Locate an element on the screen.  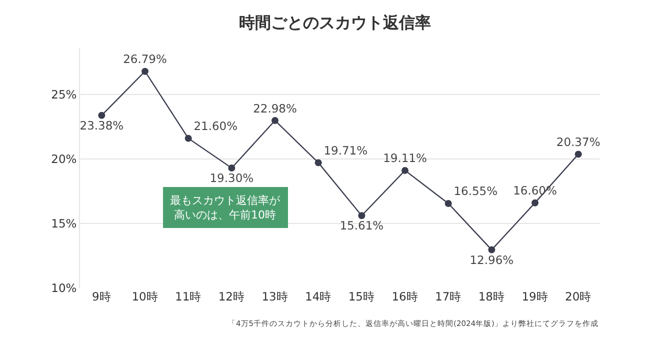
x-tick-label: 17時 is located at coordinates (448, 297).